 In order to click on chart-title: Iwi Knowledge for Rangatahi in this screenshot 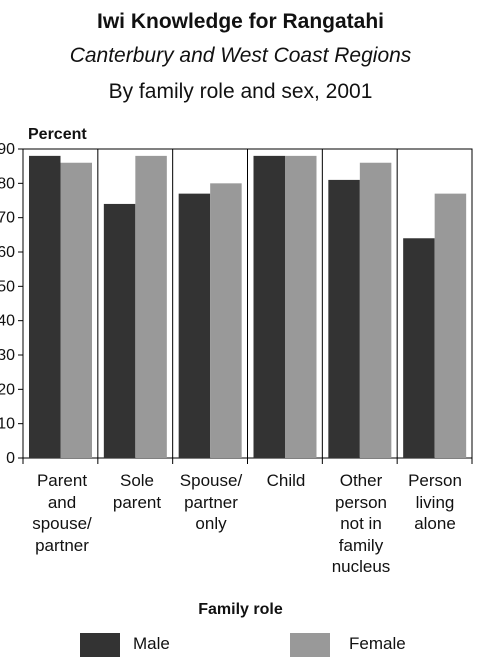, I will do `click(240, 21)`.